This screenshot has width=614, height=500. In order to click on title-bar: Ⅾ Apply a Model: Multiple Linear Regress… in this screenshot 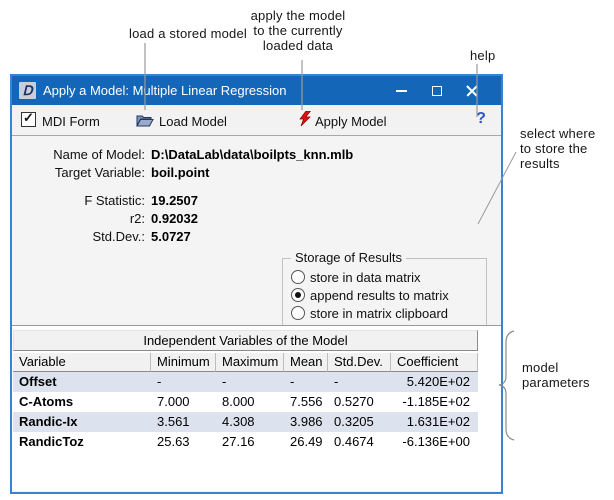, I will do `click(256, 90)`.